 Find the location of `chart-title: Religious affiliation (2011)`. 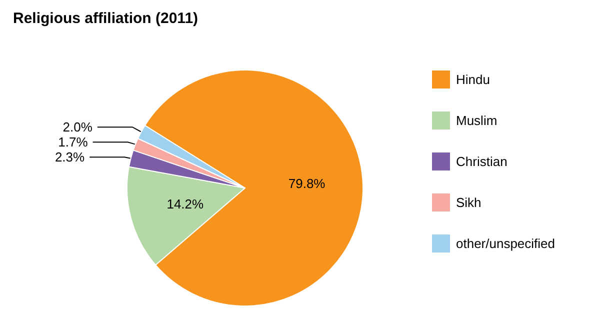

chart-title: Religious affiliation (2011) is located at coordinates (105, 18).